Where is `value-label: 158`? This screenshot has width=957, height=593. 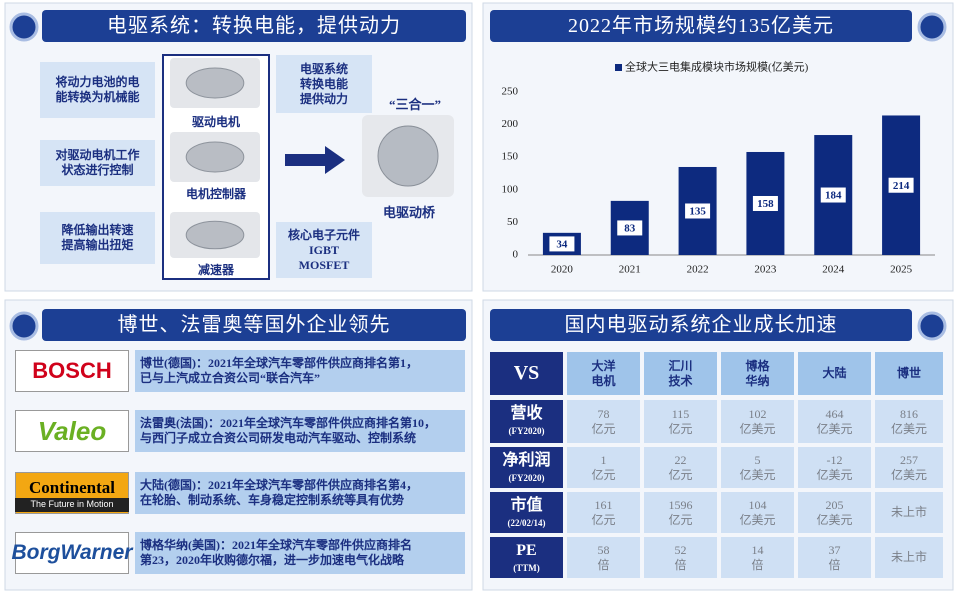 value-label: 158 is located at coordinates (765, 204).